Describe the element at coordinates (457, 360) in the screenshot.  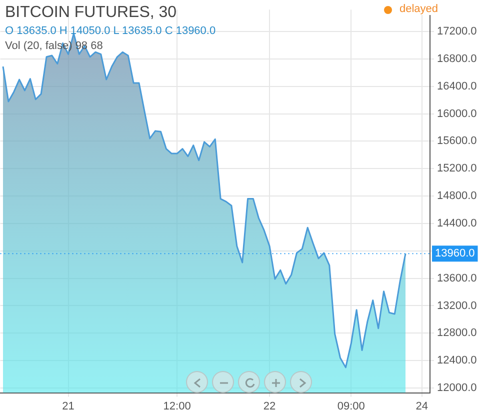
I see `y-tick-label: 12400.0` at that location.